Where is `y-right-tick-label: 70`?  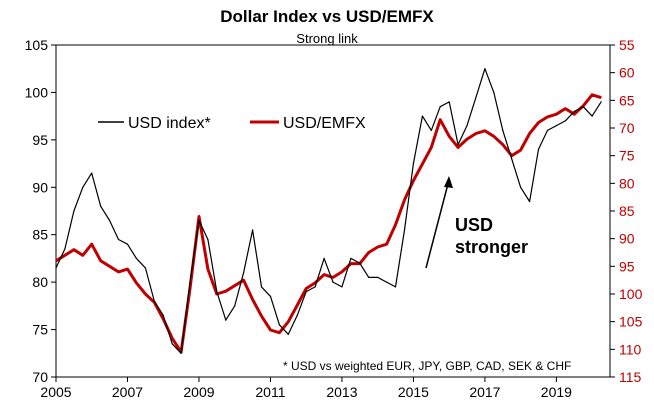 y-right-tick-label: 70 is located at coordinates (627, 128).